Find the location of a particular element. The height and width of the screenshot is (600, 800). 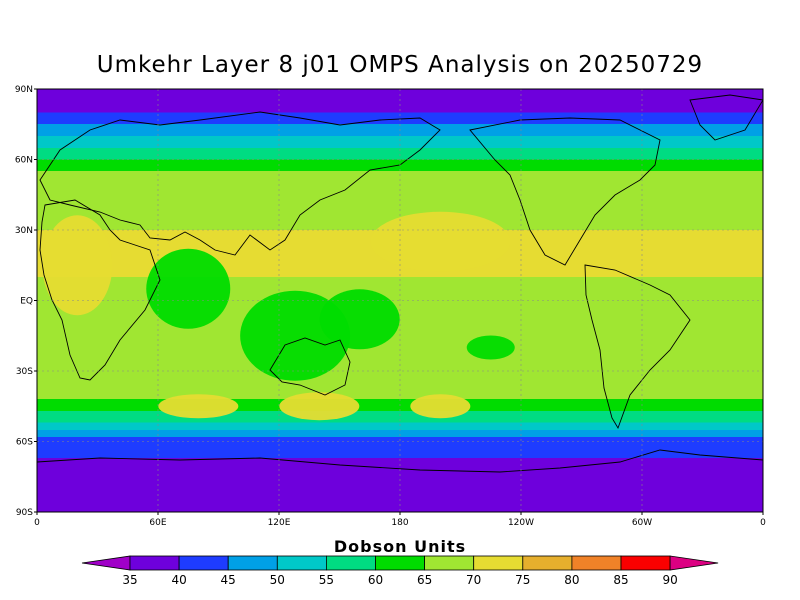

lat-tick-label: 60N is located at coordinates (24, 161).